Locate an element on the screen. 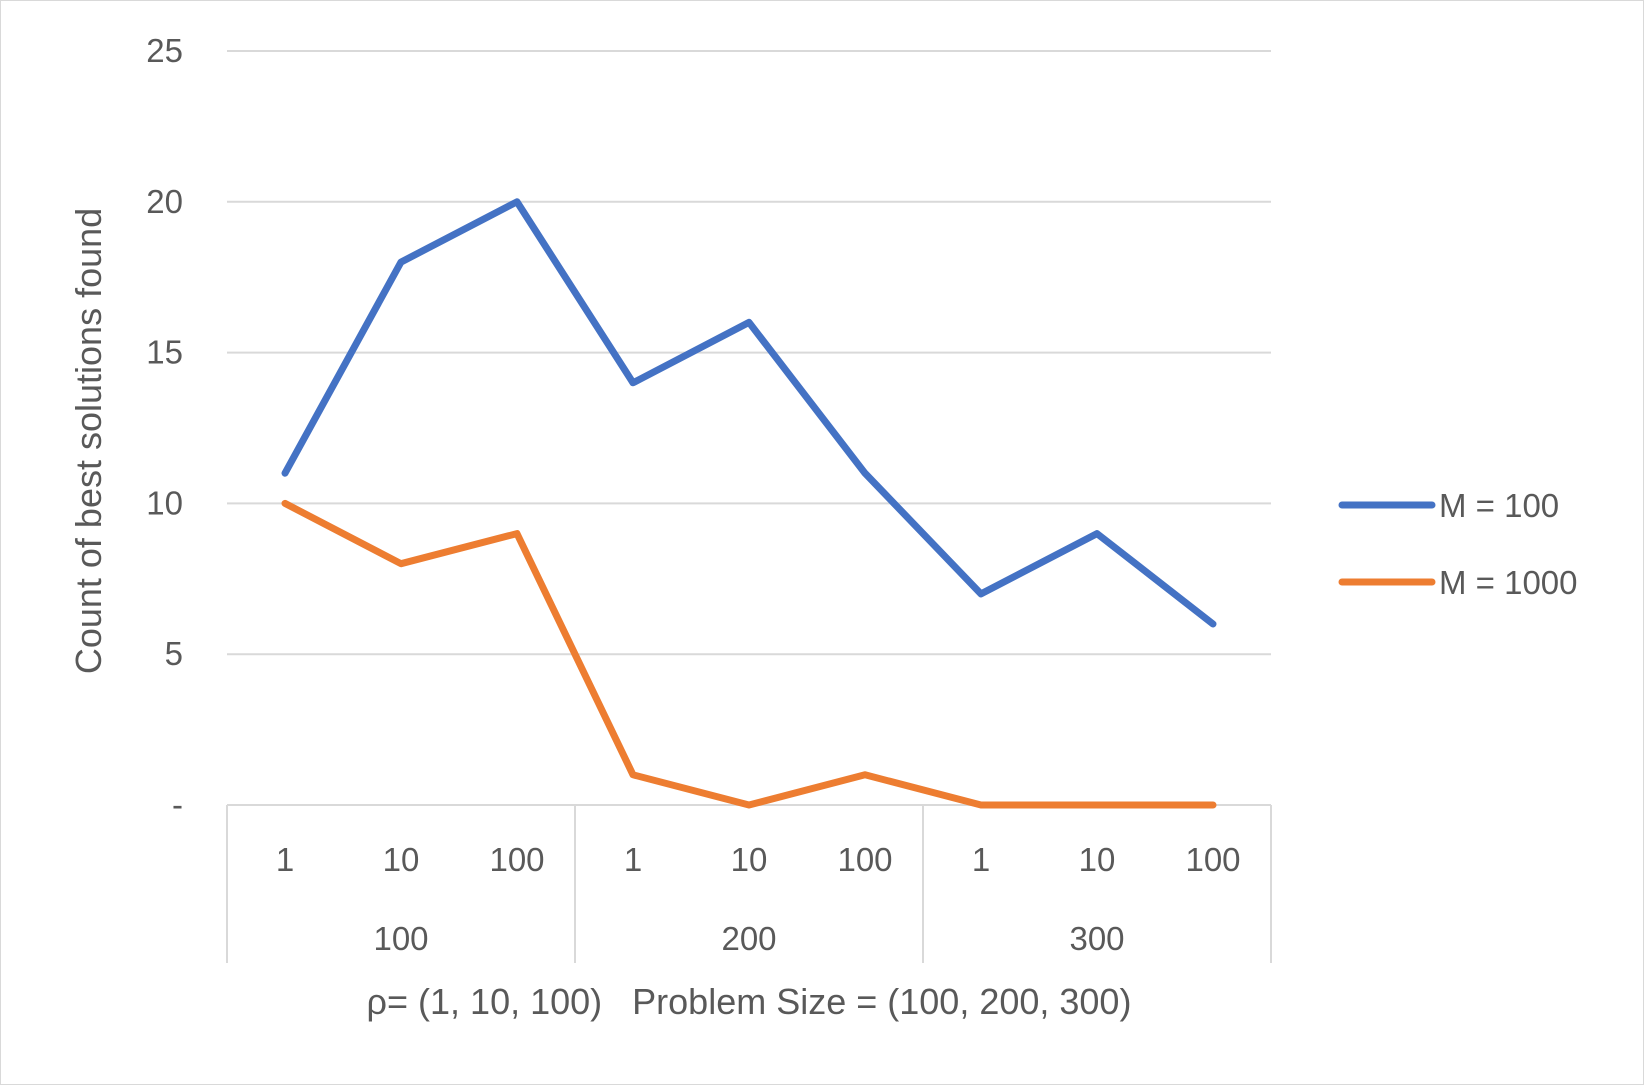 Image resolution: width=1644 pixels, height=1086 pixels. y-tick-label: 20 is located at coordinates (164, 201).